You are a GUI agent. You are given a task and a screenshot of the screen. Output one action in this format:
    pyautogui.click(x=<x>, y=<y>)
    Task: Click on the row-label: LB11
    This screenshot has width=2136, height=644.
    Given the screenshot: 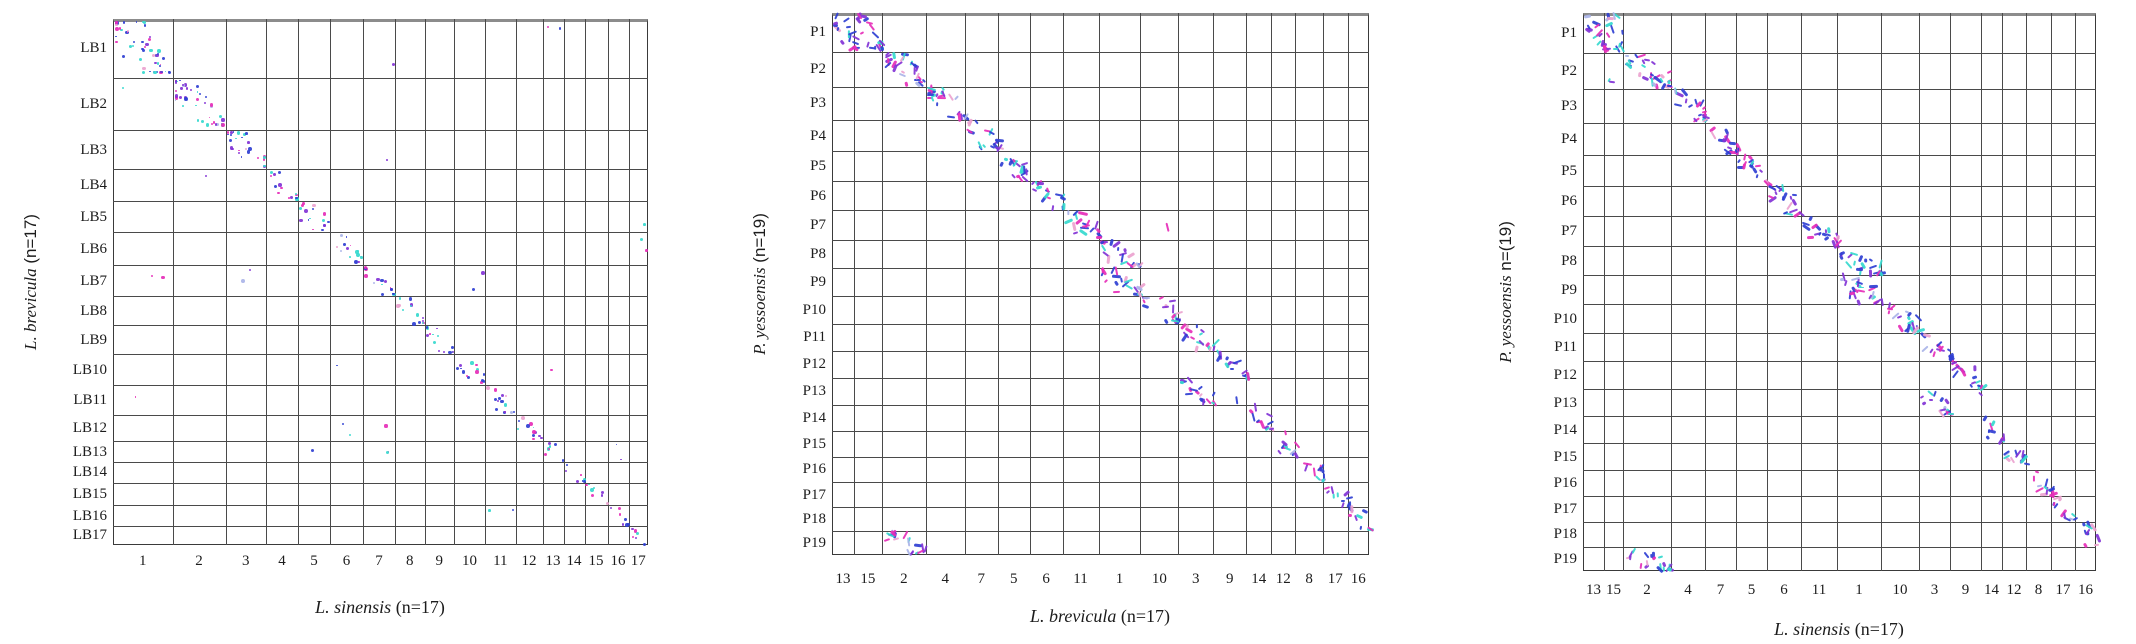 What is the action you would take?
    pyautogui.click(x=90, y=399)
    